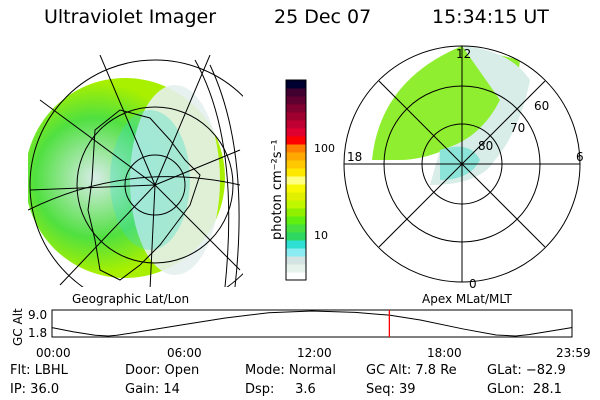 The height and width of the screenshot is (400, 600). Describe the element at coordinates (280, 389) in the screenshot. I see `dsp-status: Dsp: 3.6` at that location.